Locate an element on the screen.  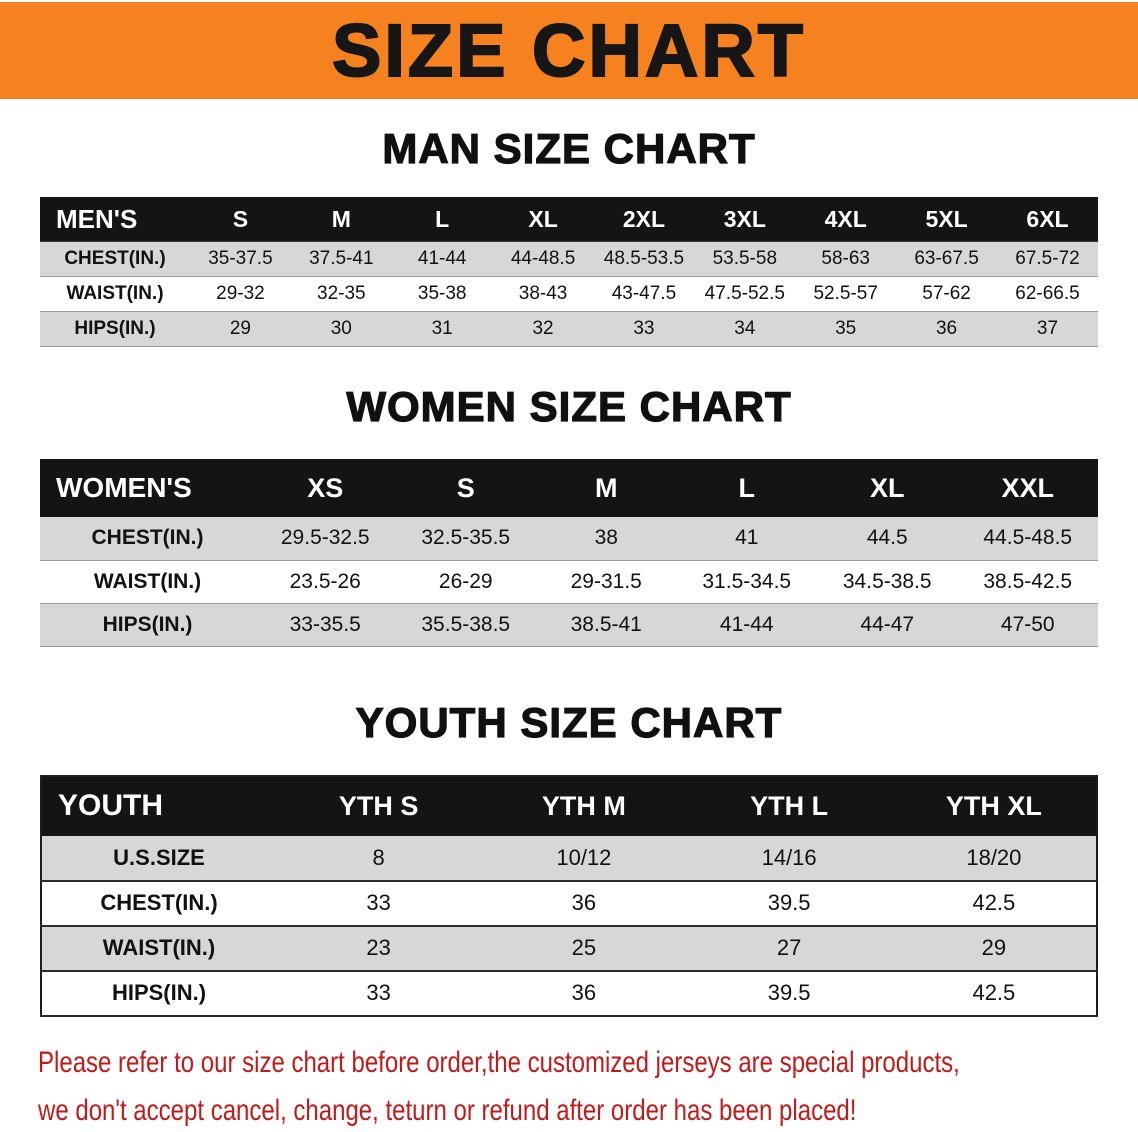
measurement-value: 57-62 is located at coordinates (946, 293).